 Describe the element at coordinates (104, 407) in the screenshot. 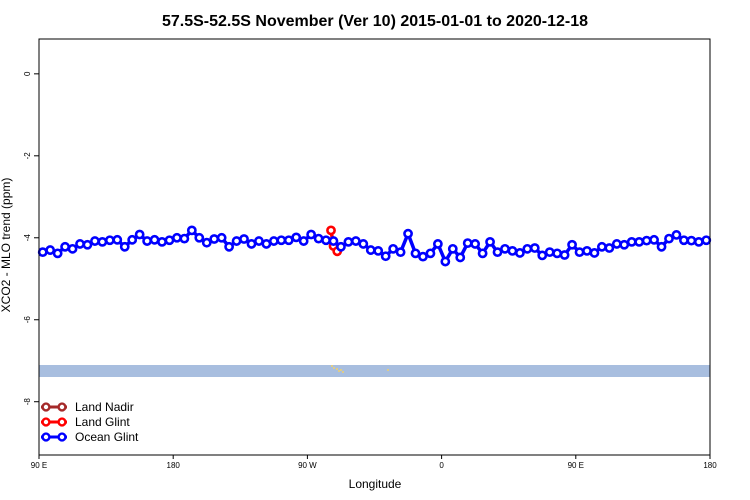

I see `legend-label: Land Nadir` at that location.